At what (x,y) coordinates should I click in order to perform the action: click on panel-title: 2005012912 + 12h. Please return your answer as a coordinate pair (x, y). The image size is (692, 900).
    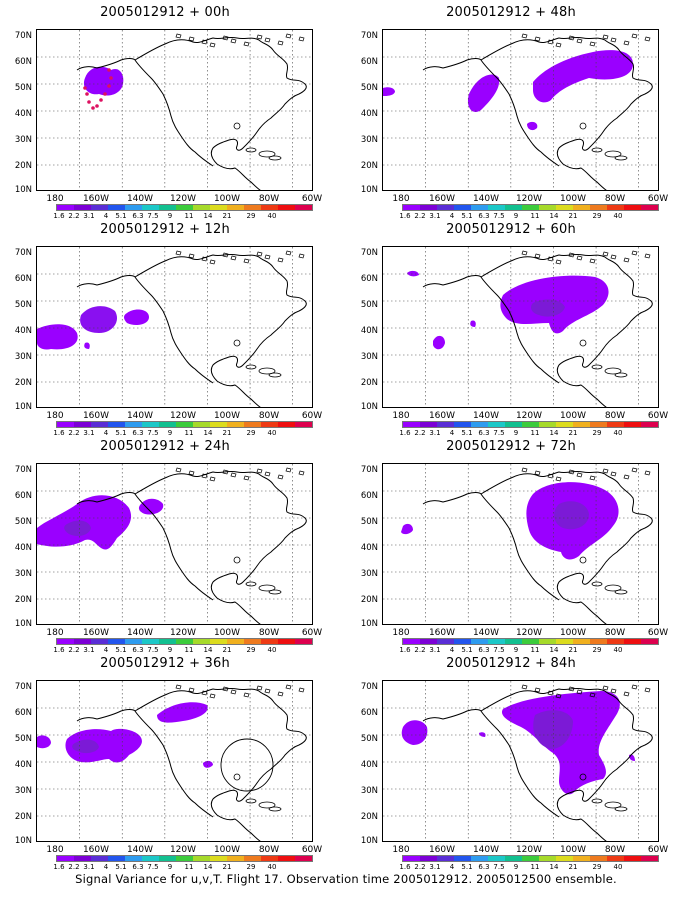
    Looking at the image, I should click on (165, 229).